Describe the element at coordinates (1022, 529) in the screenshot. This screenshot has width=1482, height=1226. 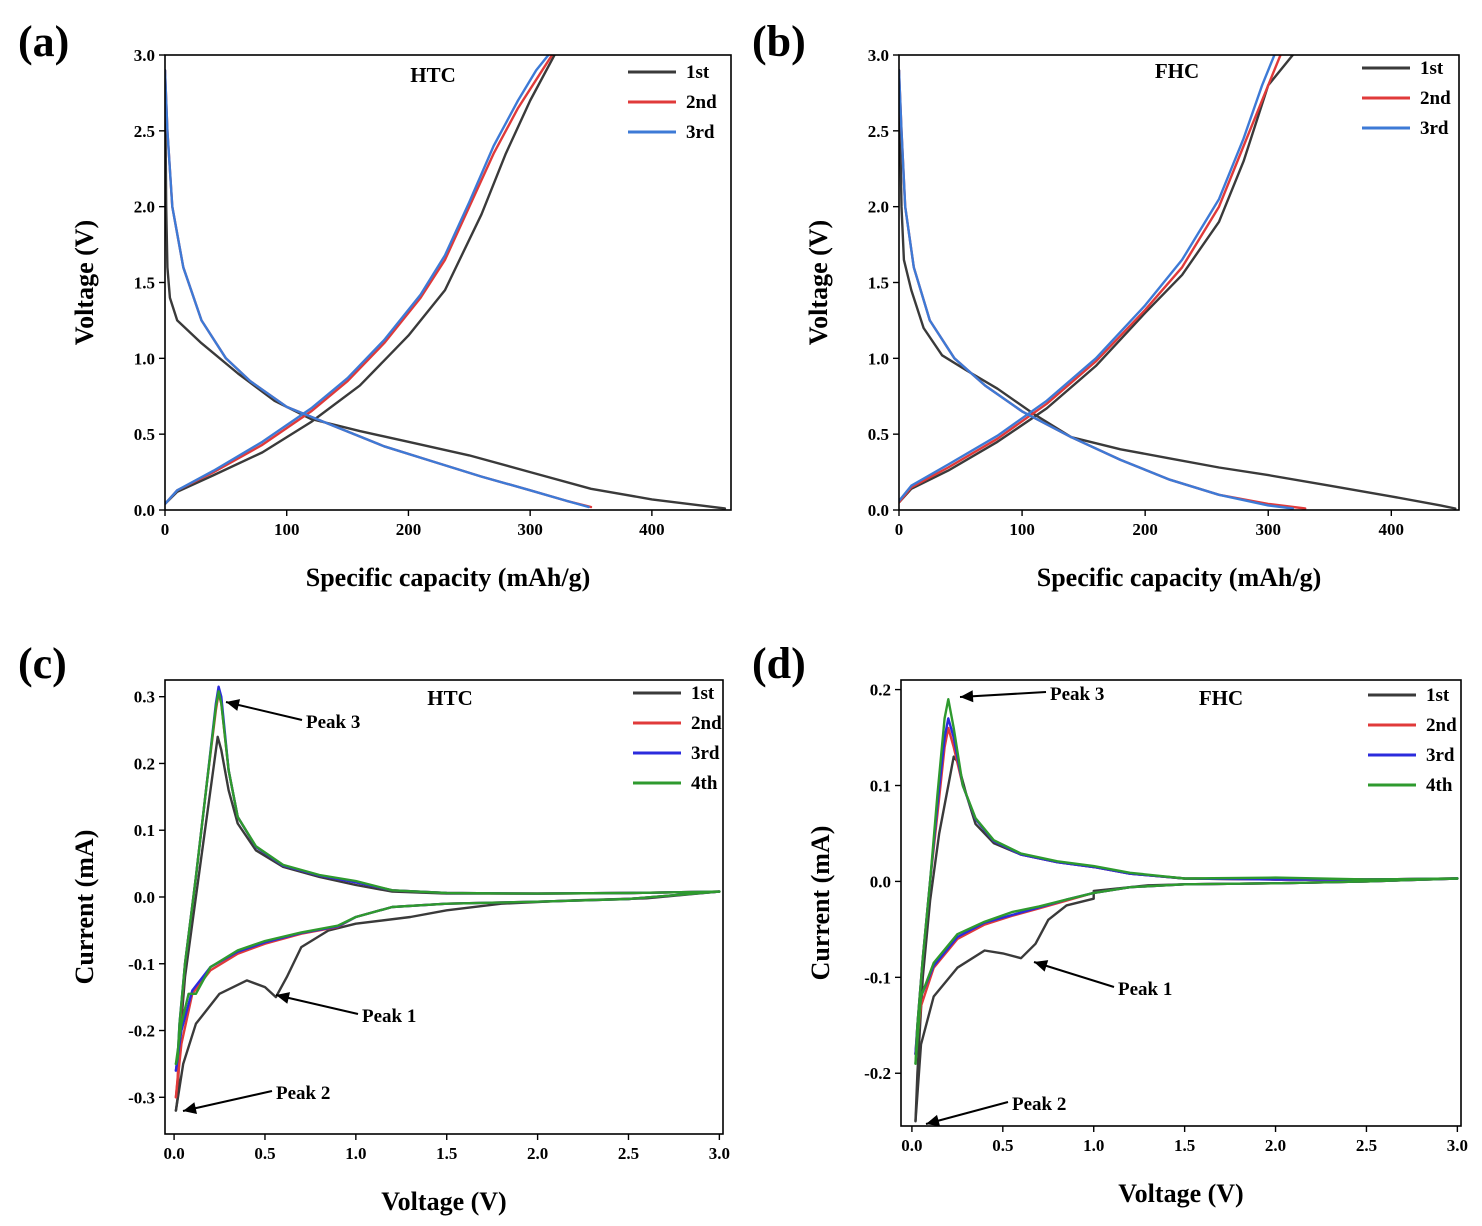
I see `chart-b-xtick-label: 100` at that location.